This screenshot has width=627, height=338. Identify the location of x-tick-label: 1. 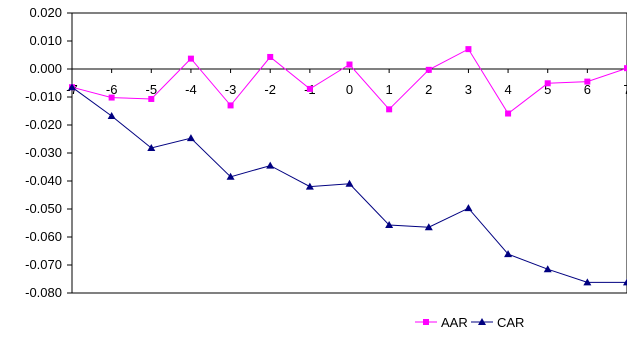
(389, 89).